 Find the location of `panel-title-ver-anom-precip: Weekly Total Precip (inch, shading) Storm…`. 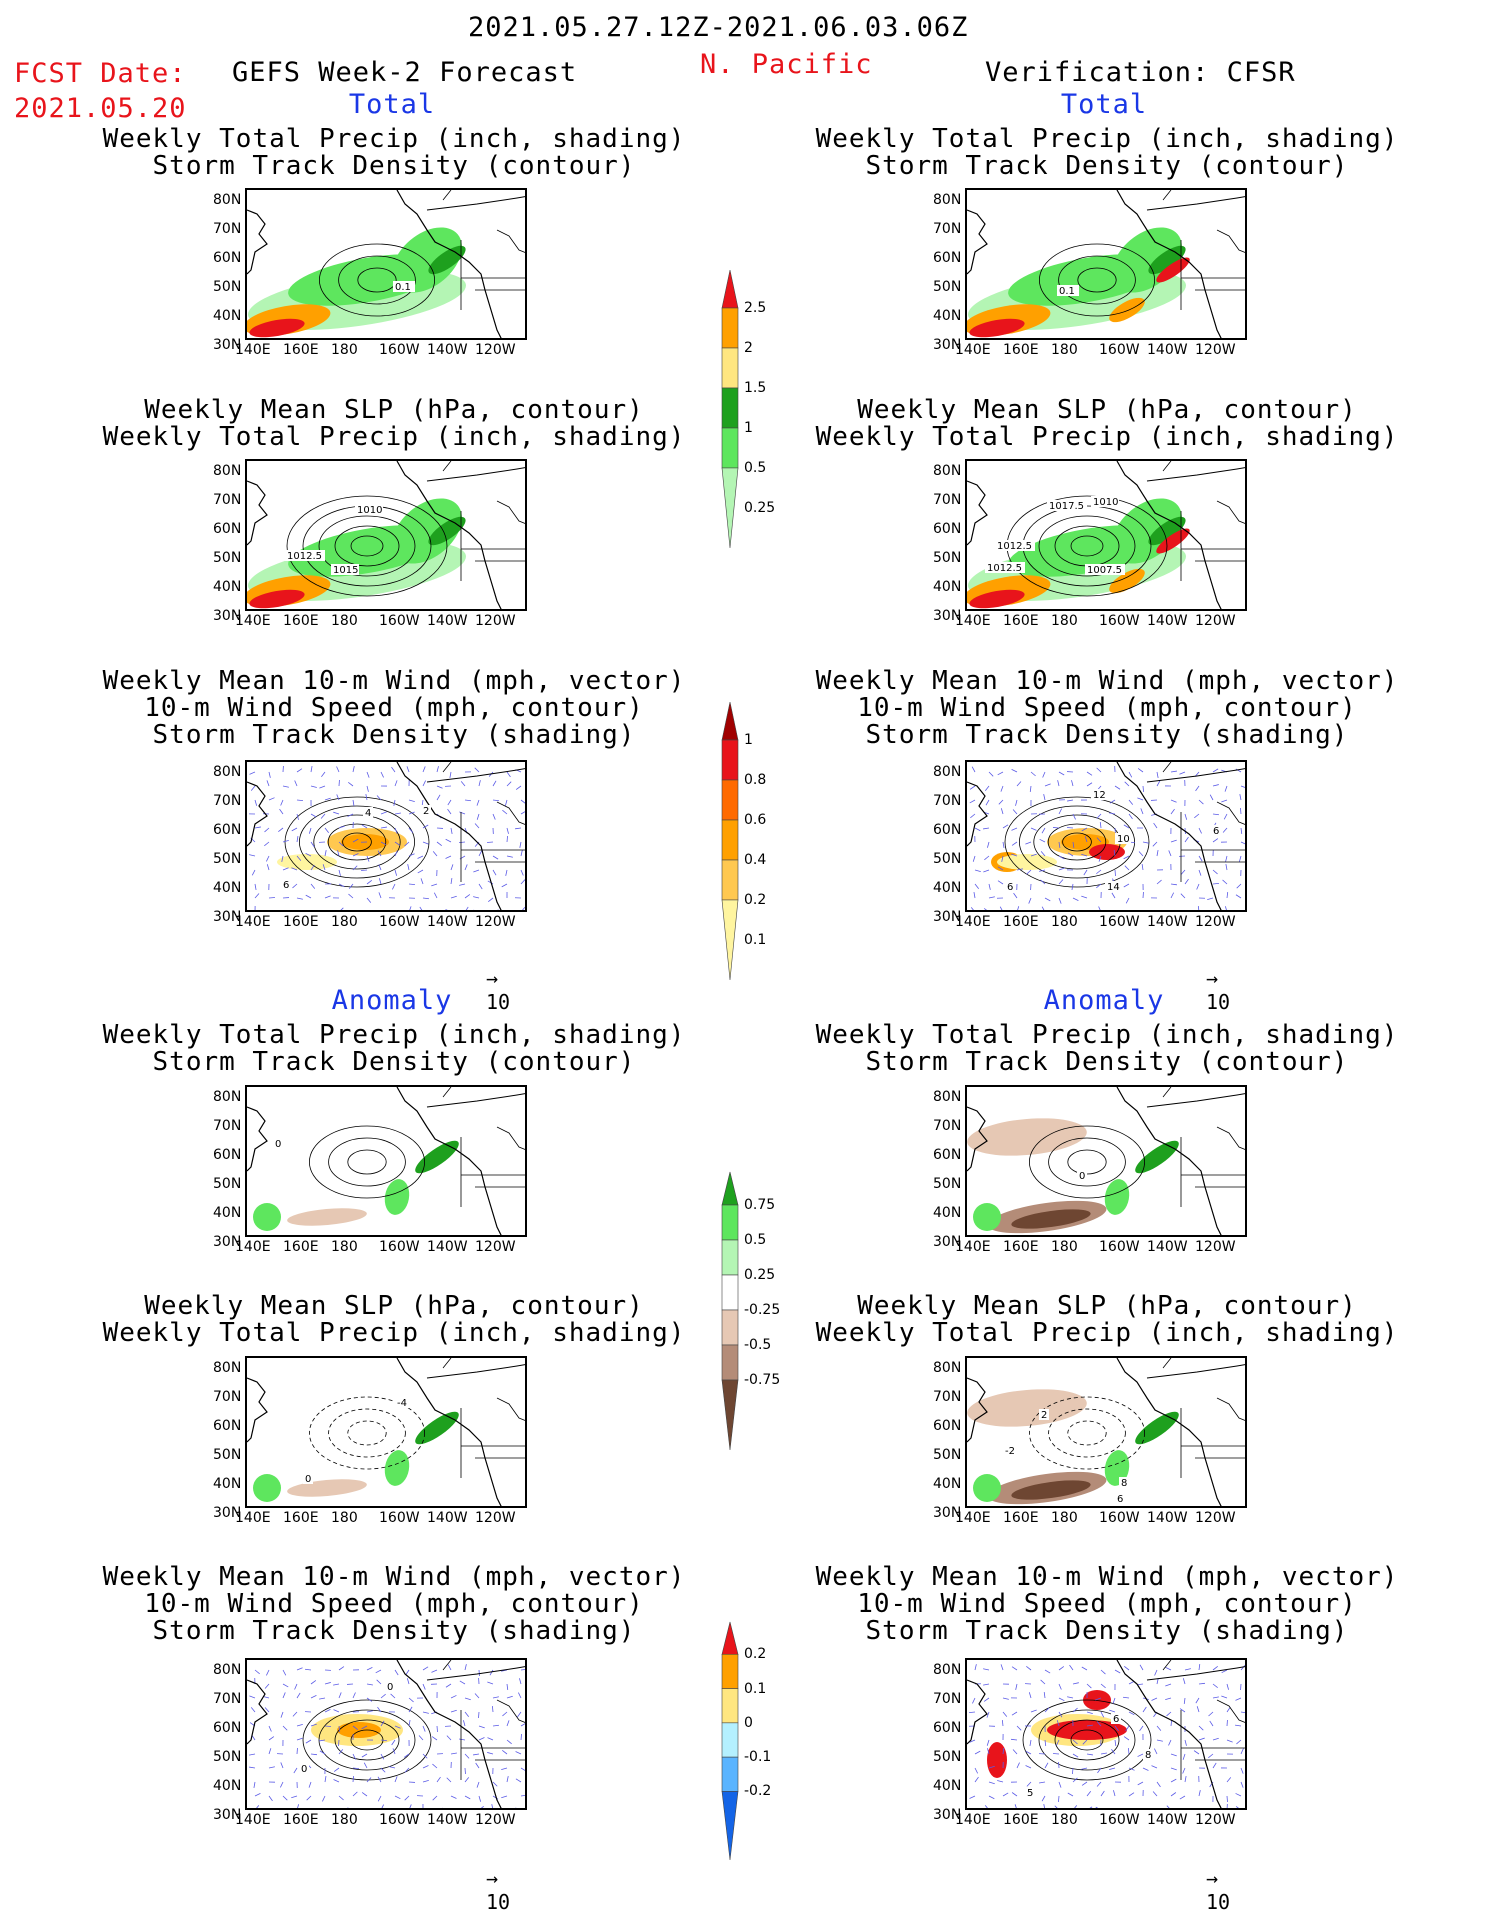

panel-title-ver-anom-precip: Weekly Total Precip (inch, shading) Storm… is located at coordinates (1107, 1048).